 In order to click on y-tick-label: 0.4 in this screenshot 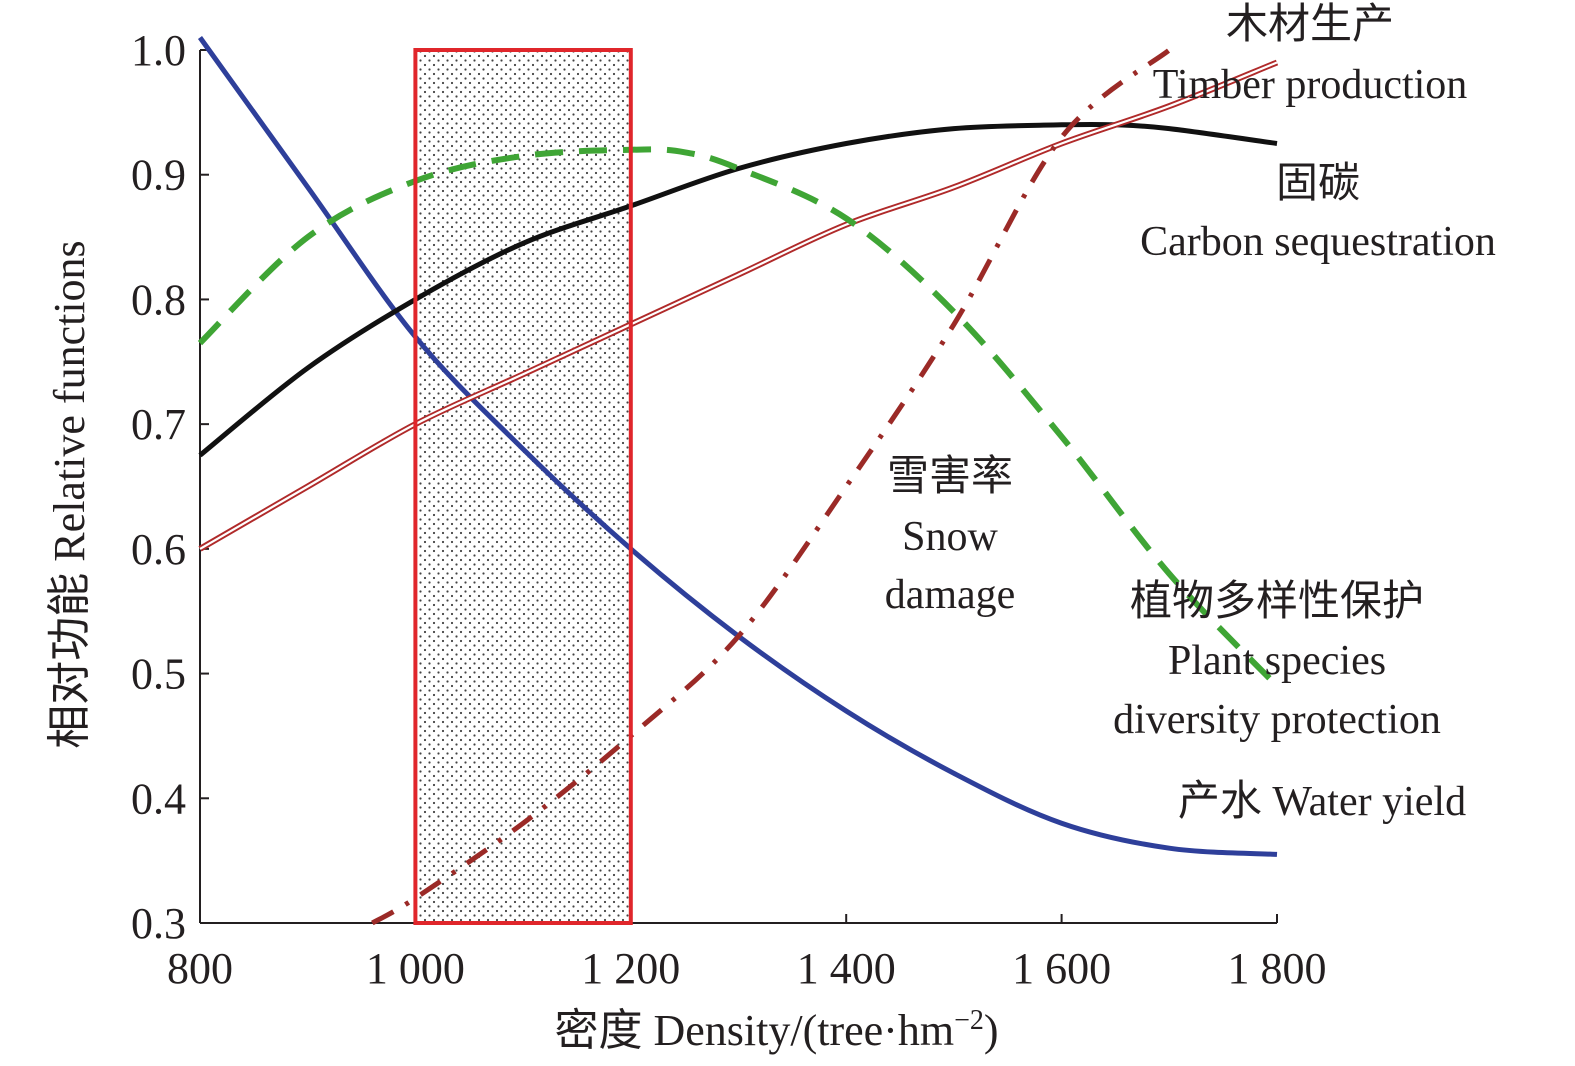, I will do `click(158, 798)`.